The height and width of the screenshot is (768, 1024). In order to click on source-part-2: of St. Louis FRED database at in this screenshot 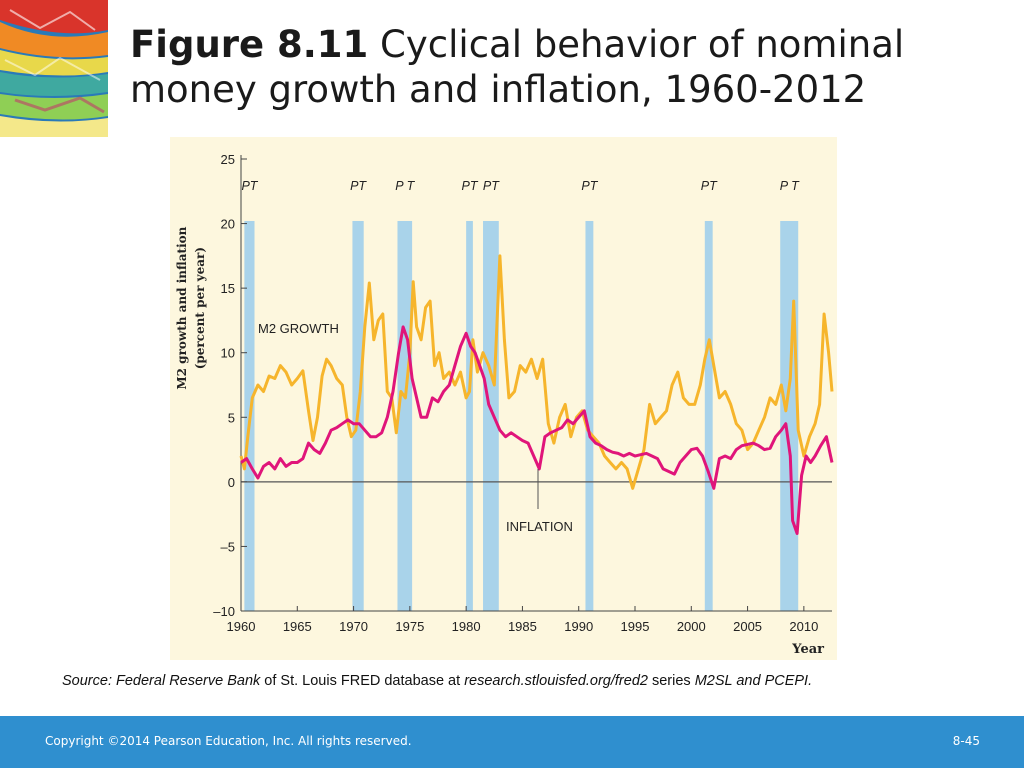, I will do `click(362, 681)`.